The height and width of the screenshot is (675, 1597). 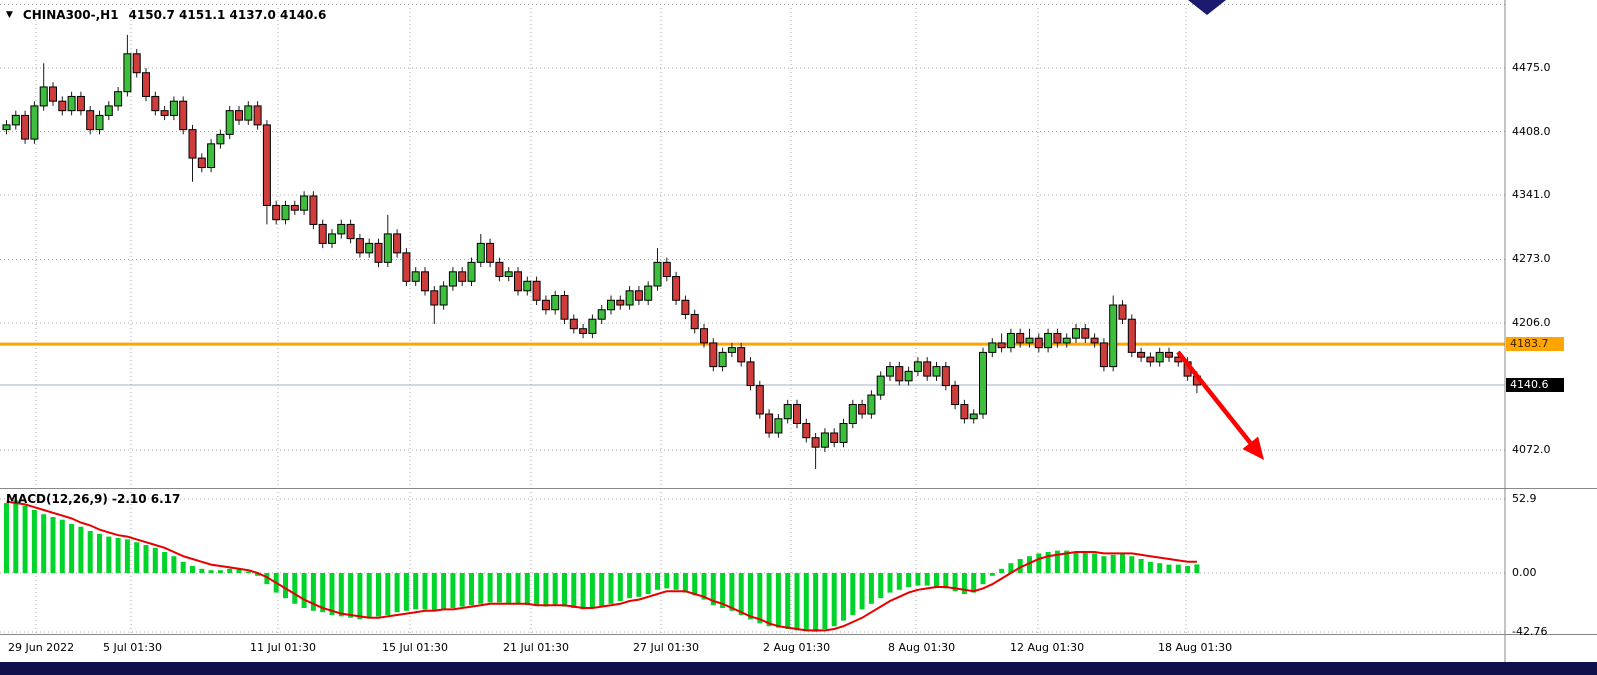 I want to click on ohlc-readout: 4150.7 4151.1 4137.0 4140.6, so click(x=227, y=15).